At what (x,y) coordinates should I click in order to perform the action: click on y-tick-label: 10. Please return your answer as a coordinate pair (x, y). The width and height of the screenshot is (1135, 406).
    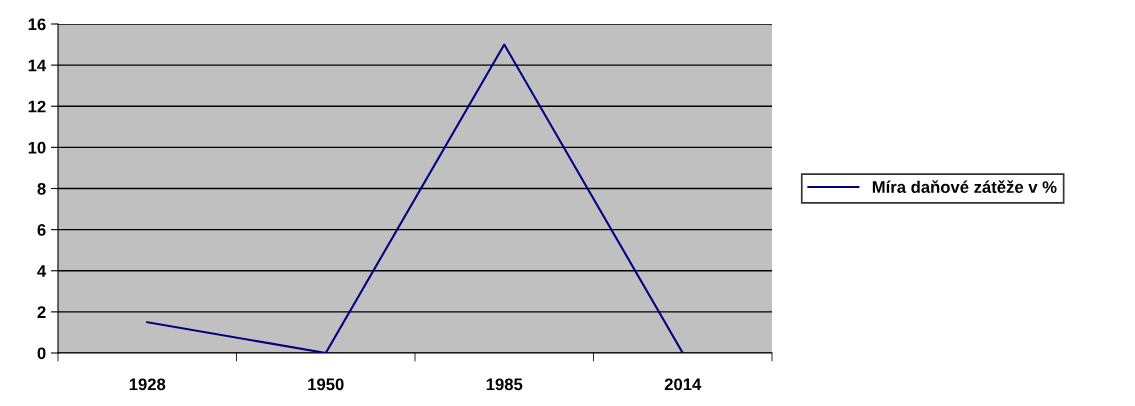
    Looking at the image, I should click on (37, 147).